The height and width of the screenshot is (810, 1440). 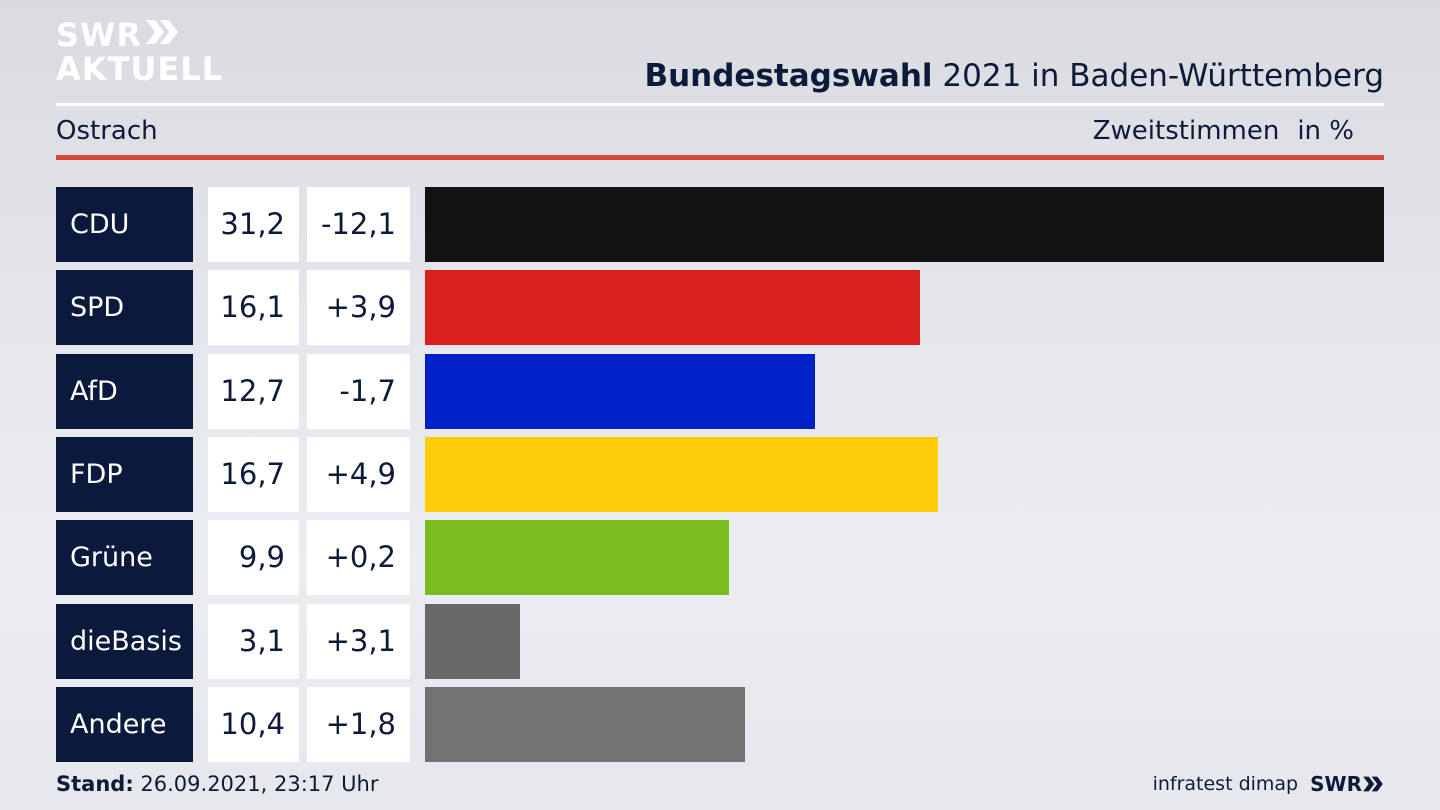 I want to click on bar-row: AfD 12,7 -1,7, so click(x=720, y=391).